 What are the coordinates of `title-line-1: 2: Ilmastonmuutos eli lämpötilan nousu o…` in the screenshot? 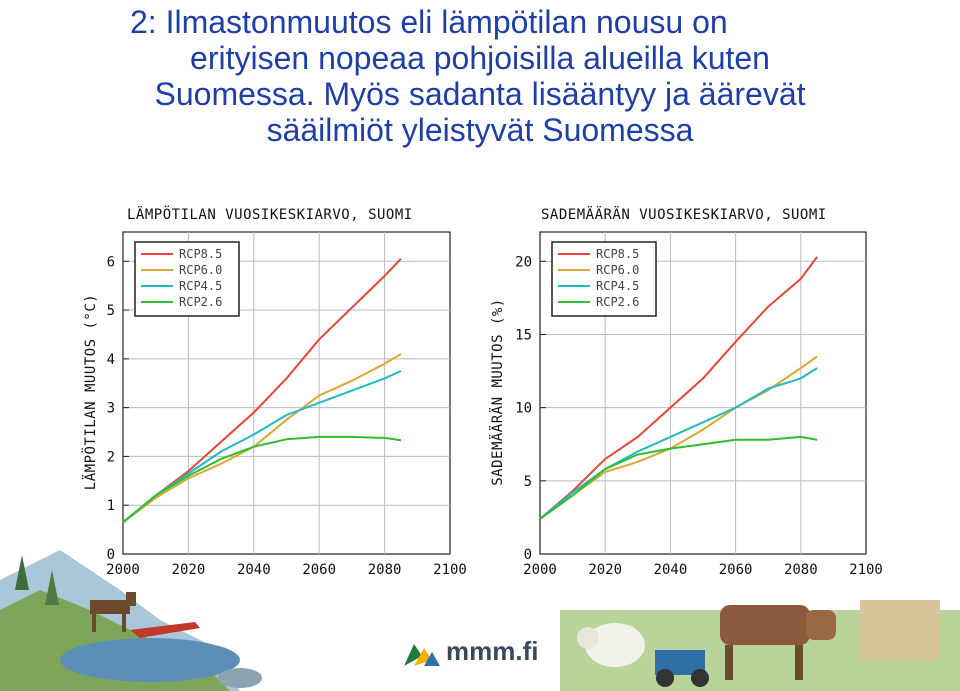 It's located at (429, 22).